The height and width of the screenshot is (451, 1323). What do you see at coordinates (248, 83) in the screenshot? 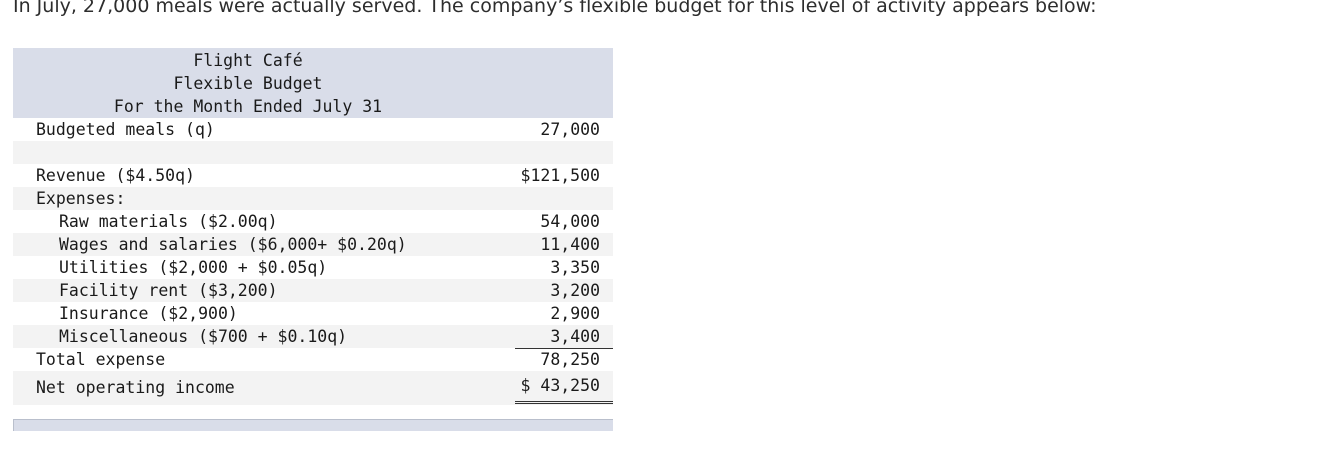
I see `budget-title: Flexible Budget` at bounding box center [248, 83].